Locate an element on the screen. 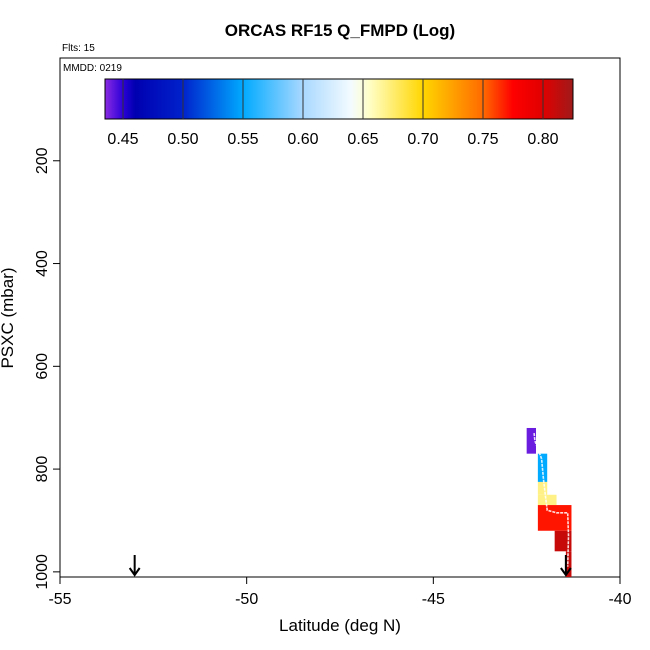  x-tick-label: -40 is located at coordinates (619, 599).